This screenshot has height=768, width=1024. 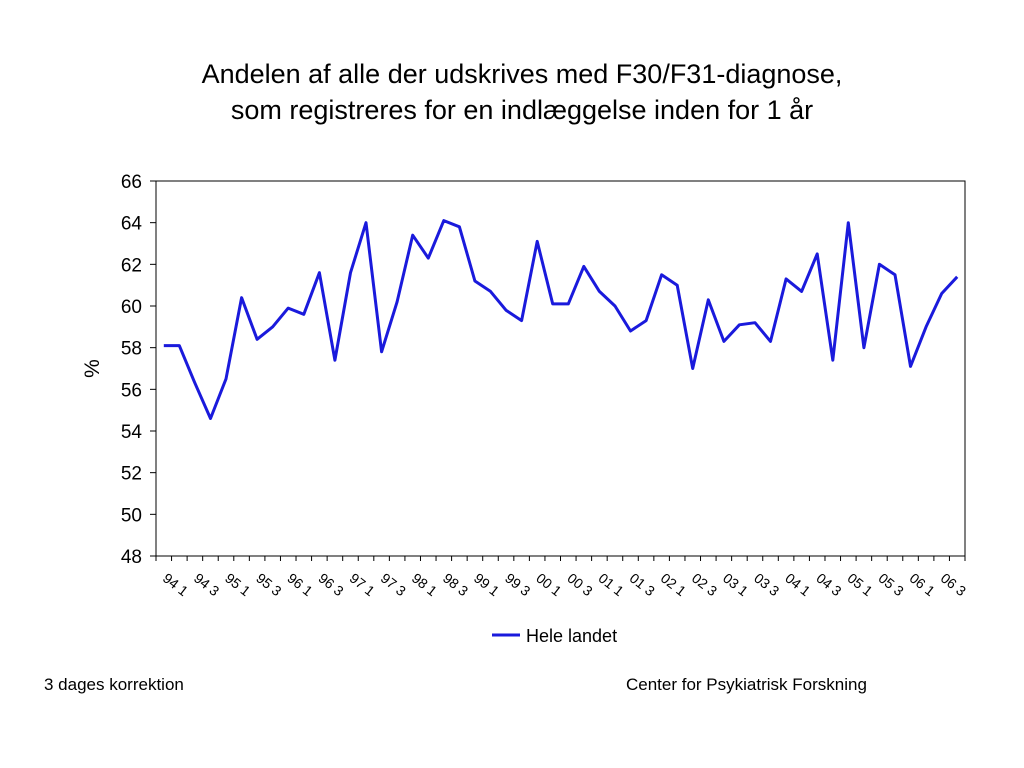 What do you see at coordinates (455, 585) in the screenshot?
I see `x-tick-label: 98 3` at bounding box center [455, 585].